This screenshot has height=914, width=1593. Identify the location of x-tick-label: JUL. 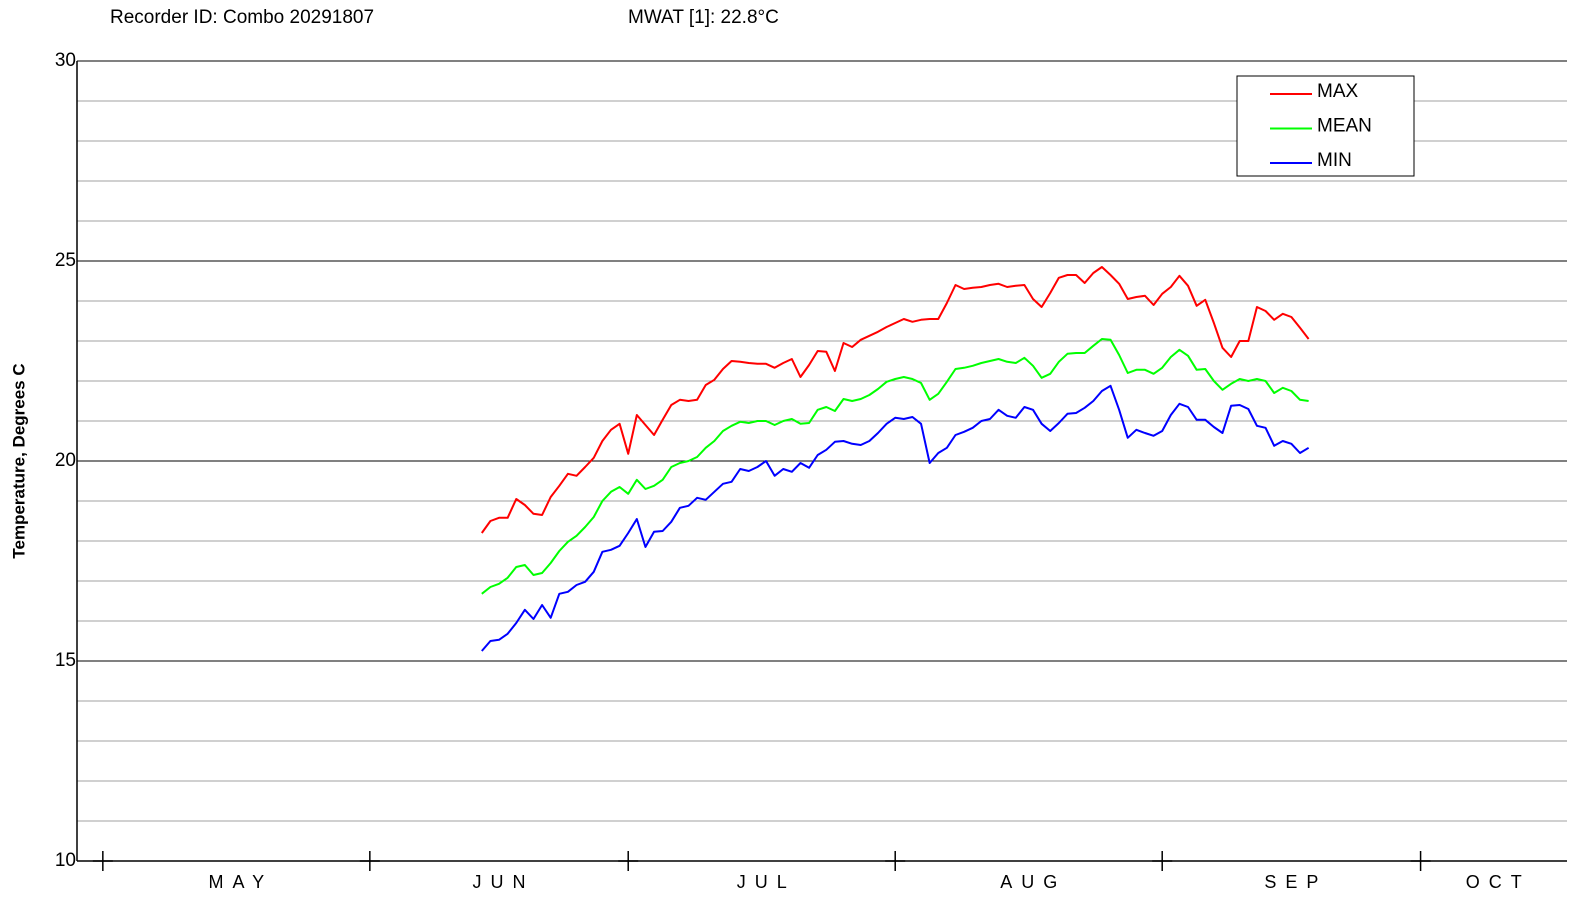
(766, 882).